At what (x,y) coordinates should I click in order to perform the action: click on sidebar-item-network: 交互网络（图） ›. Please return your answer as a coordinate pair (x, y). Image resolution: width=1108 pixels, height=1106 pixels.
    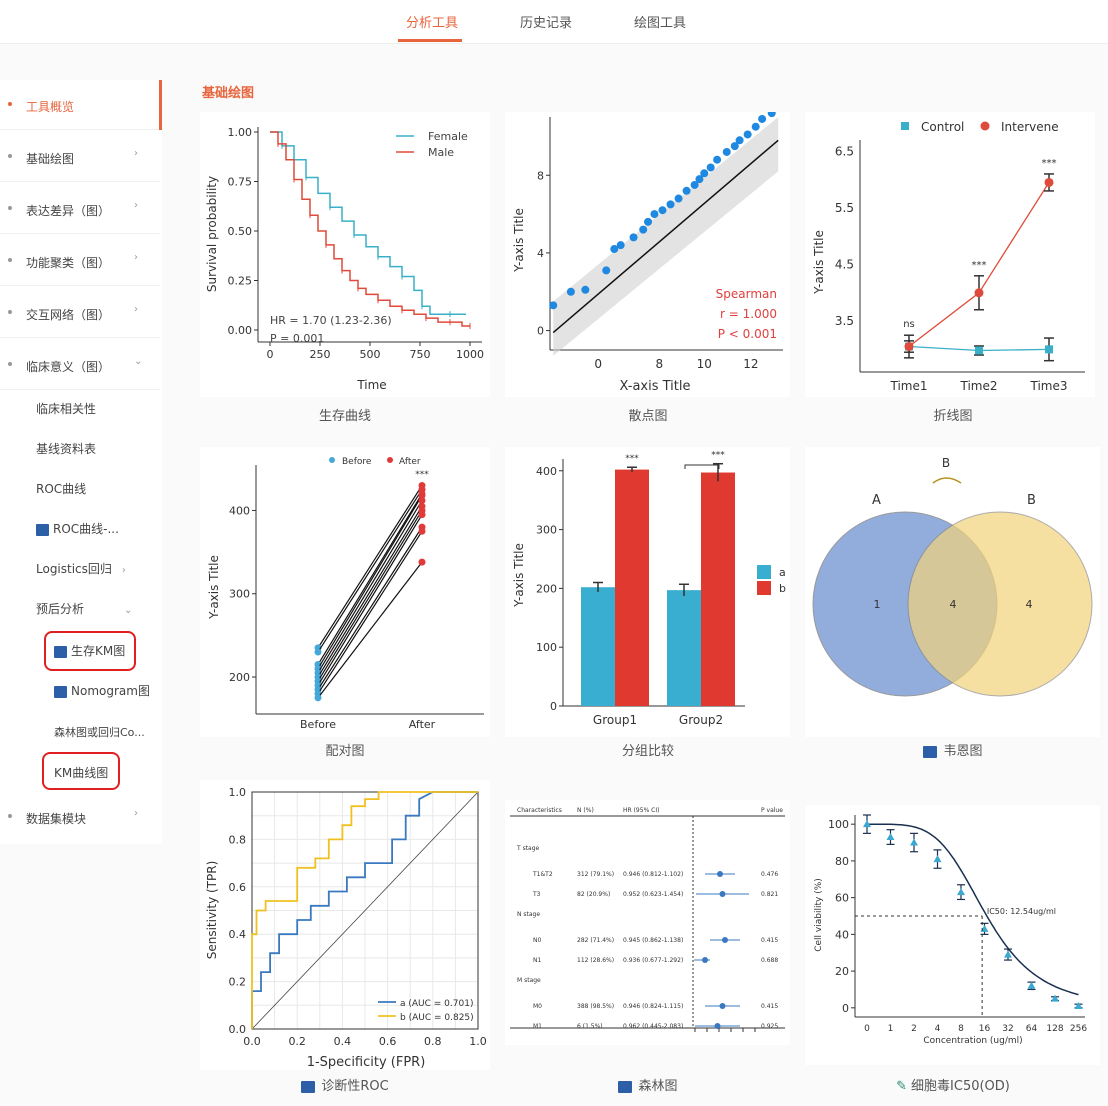
    Looking at the image, I should click on (80, 313).